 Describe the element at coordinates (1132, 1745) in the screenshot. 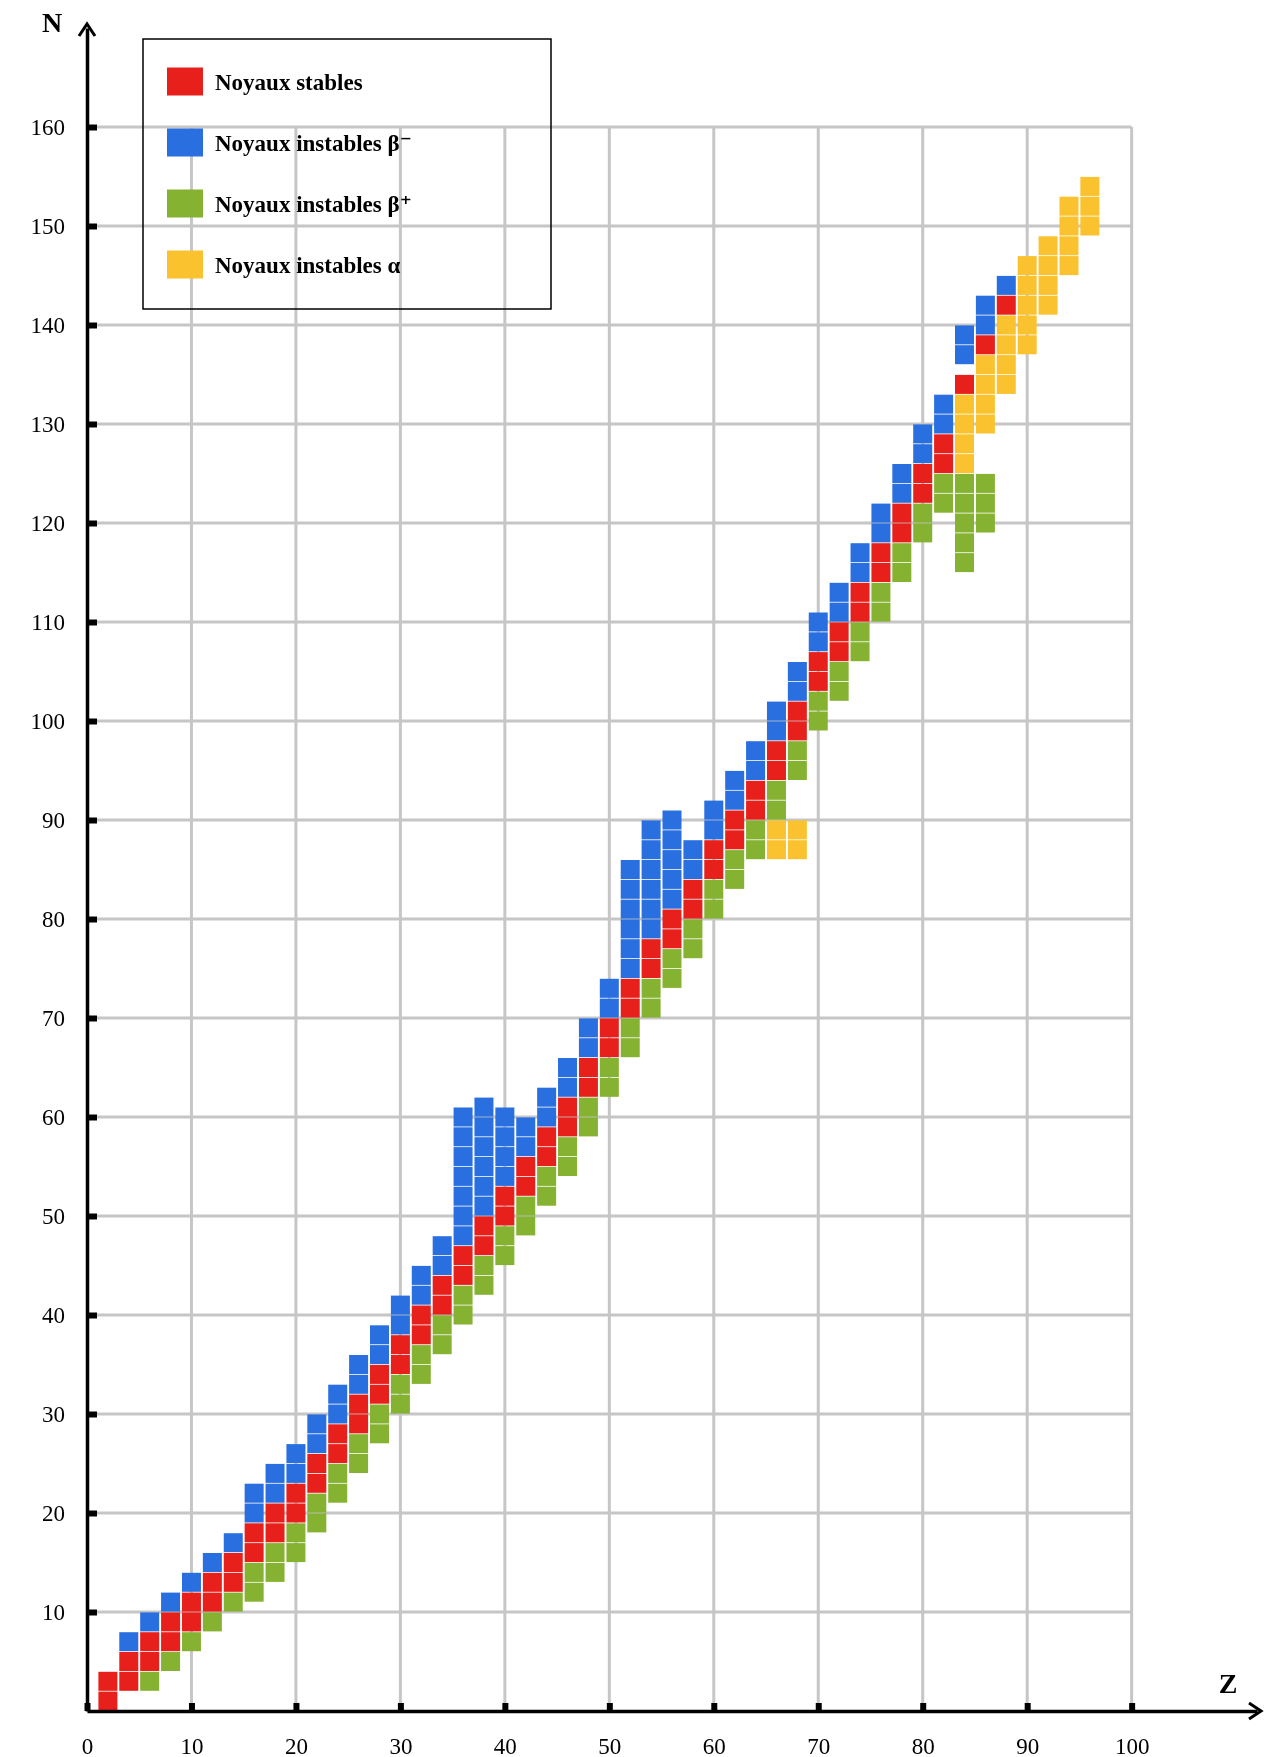

I see `x-tick-label: 100` at that location.